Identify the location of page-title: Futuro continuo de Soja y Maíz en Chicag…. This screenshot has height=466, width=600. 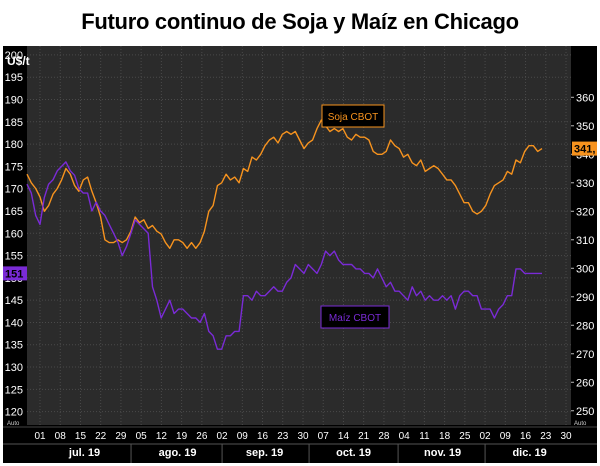
(300, 21).